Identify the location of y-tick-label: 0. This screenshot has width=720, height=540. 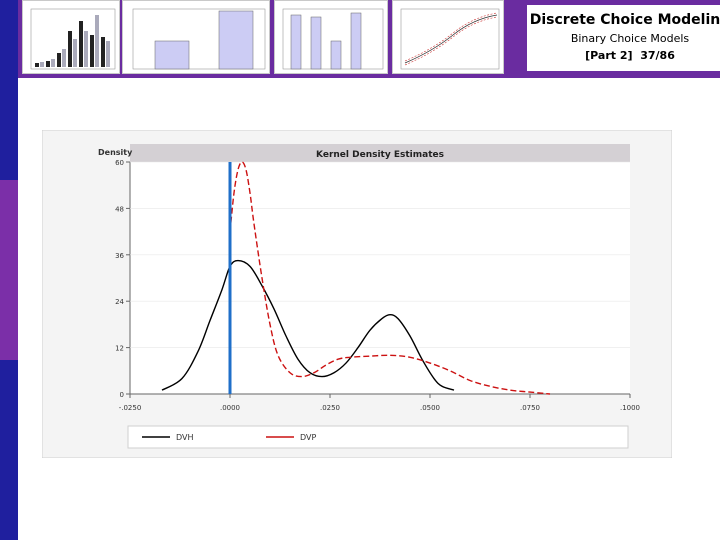
(122, 395).